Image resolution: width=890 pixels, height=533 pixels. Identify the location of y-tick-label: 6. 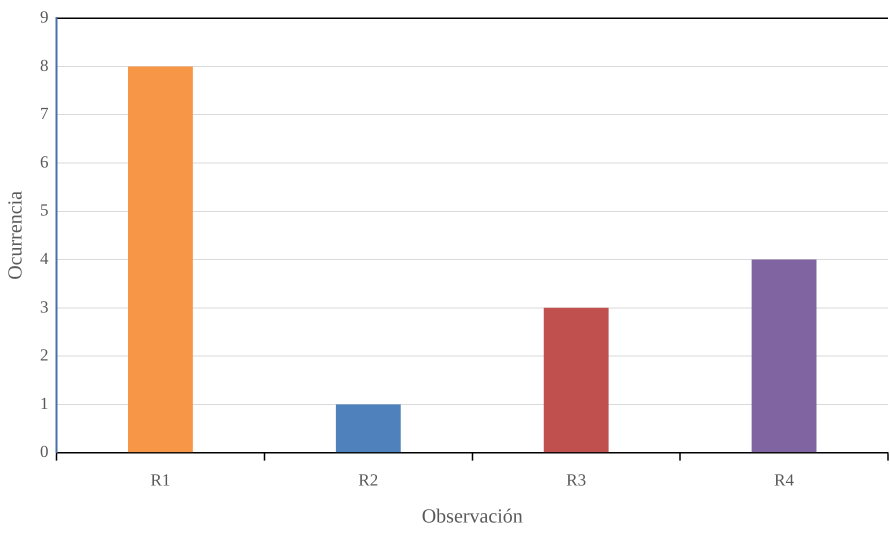
(44, 162).